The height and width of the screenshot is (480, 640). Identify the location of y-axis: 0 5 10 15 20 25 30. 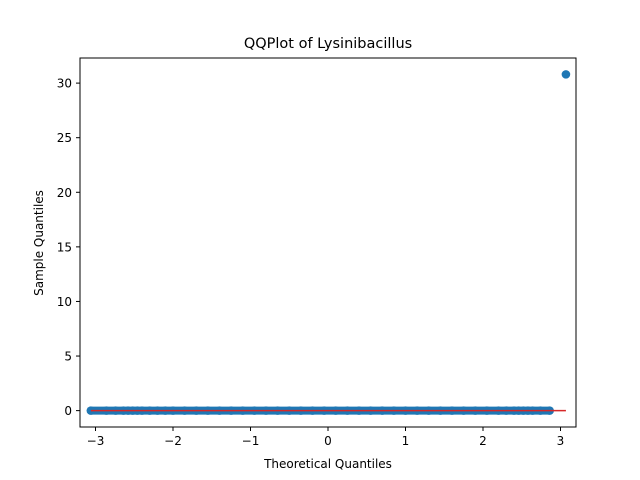
(68, 247).